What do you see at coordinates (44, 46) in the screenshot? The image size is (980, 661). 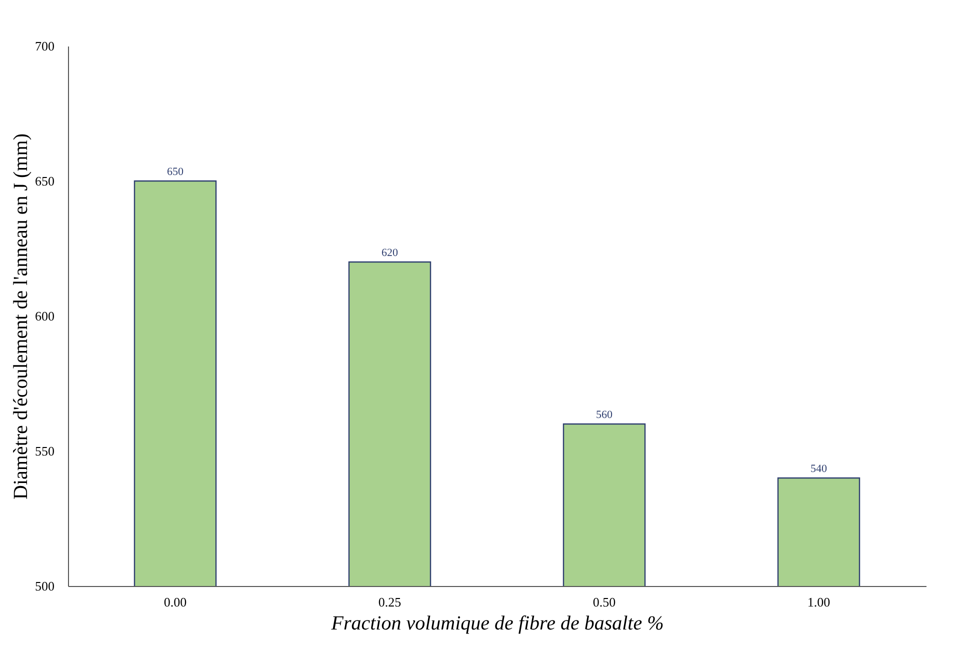 I see `y-tick-label: 700` at bounding box center [44, 46].